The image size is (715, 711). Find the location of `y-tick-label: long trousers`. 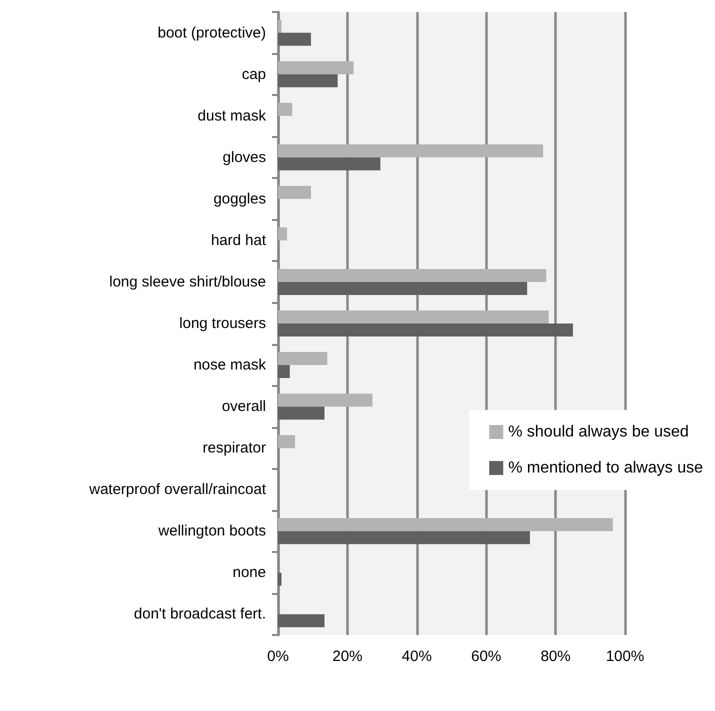

y-tick-label: long trousers is located at coordinates (222, 323).